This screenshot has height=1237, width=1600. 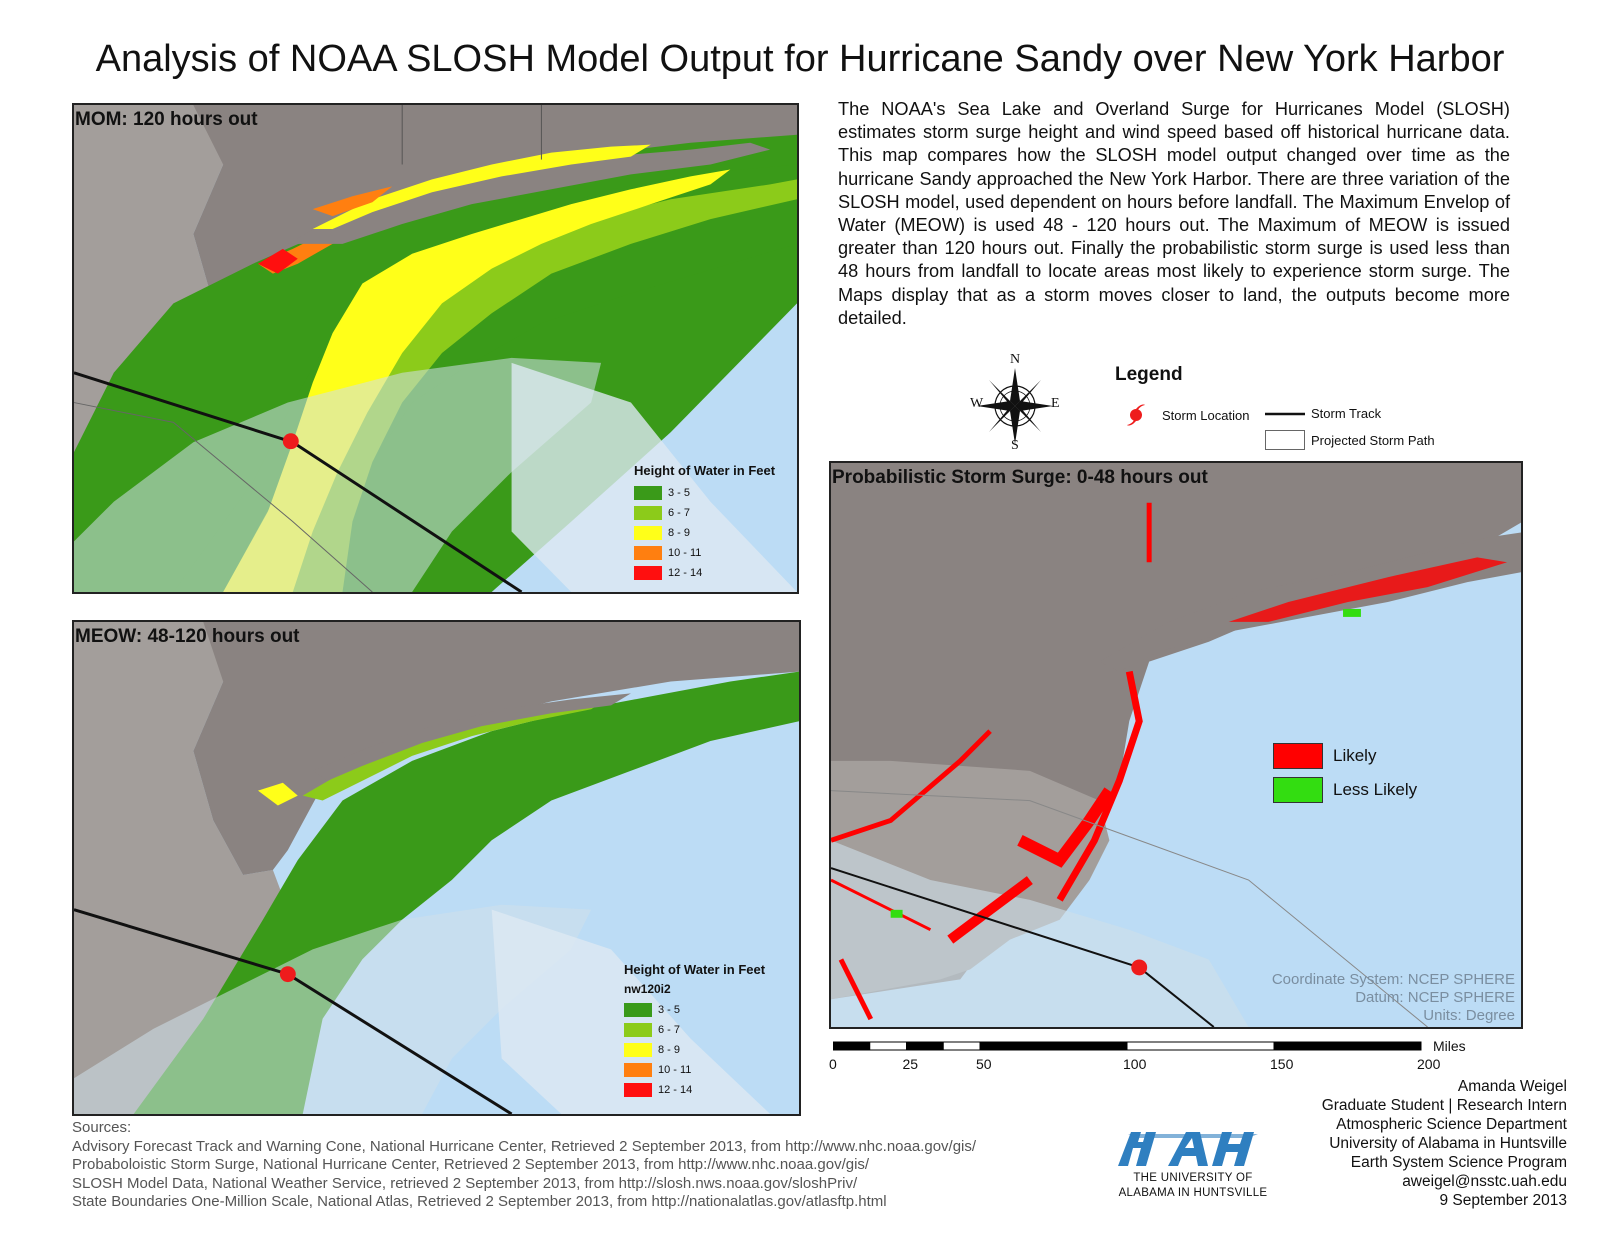 What do you see at coordinates (1393, 979) in the screenshot?
I see `coordinate-system: Coordinate System: NCEP SPHERE` at bounding box center [1393, 979].